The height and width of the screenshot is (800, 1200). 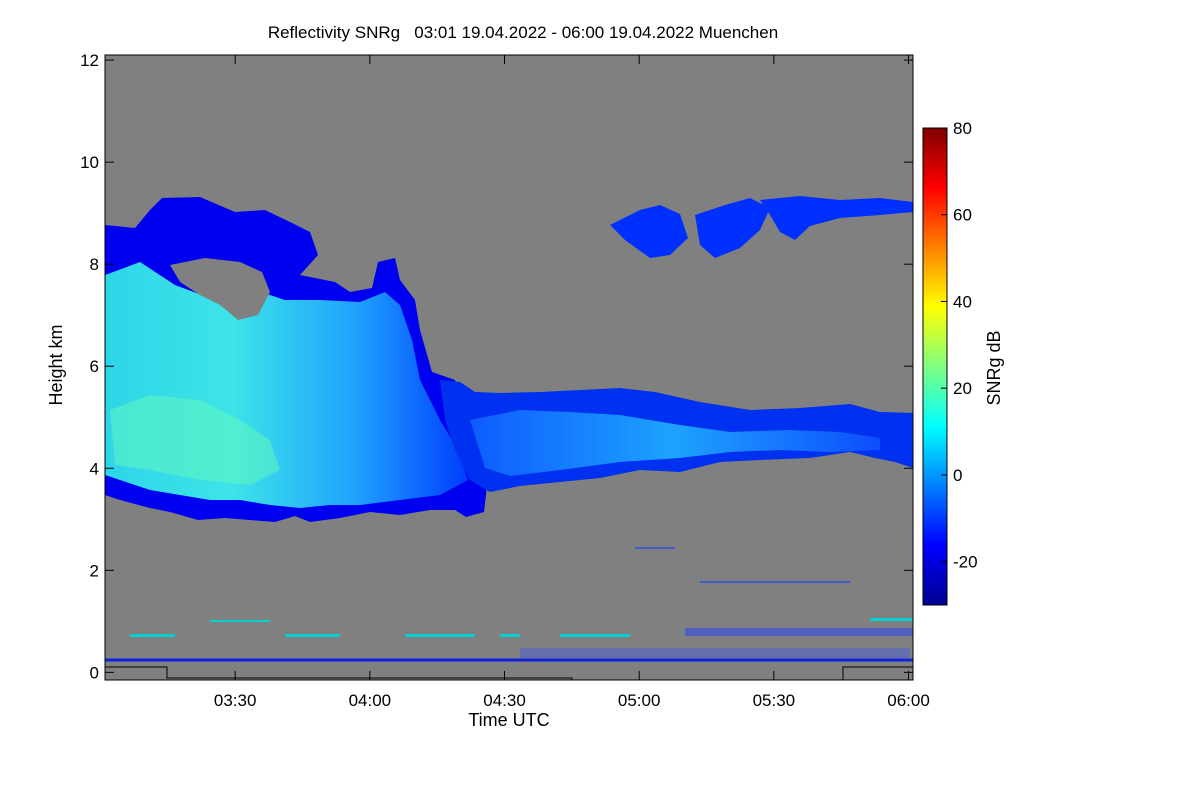 I want to click on y-tick-label: 12, so click(x=89, y=60).